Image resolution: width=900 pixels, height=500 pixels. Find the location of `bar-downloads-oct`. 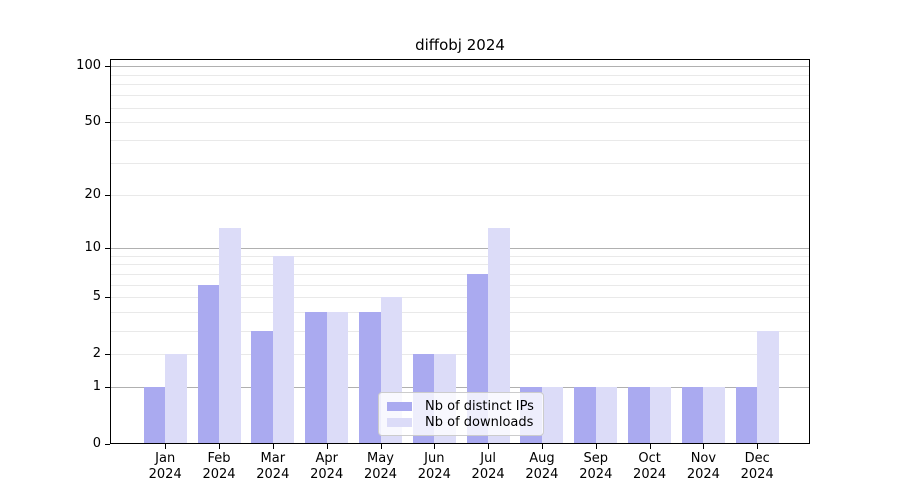

bar-downloads-oct is located at coordinates (660, 415).